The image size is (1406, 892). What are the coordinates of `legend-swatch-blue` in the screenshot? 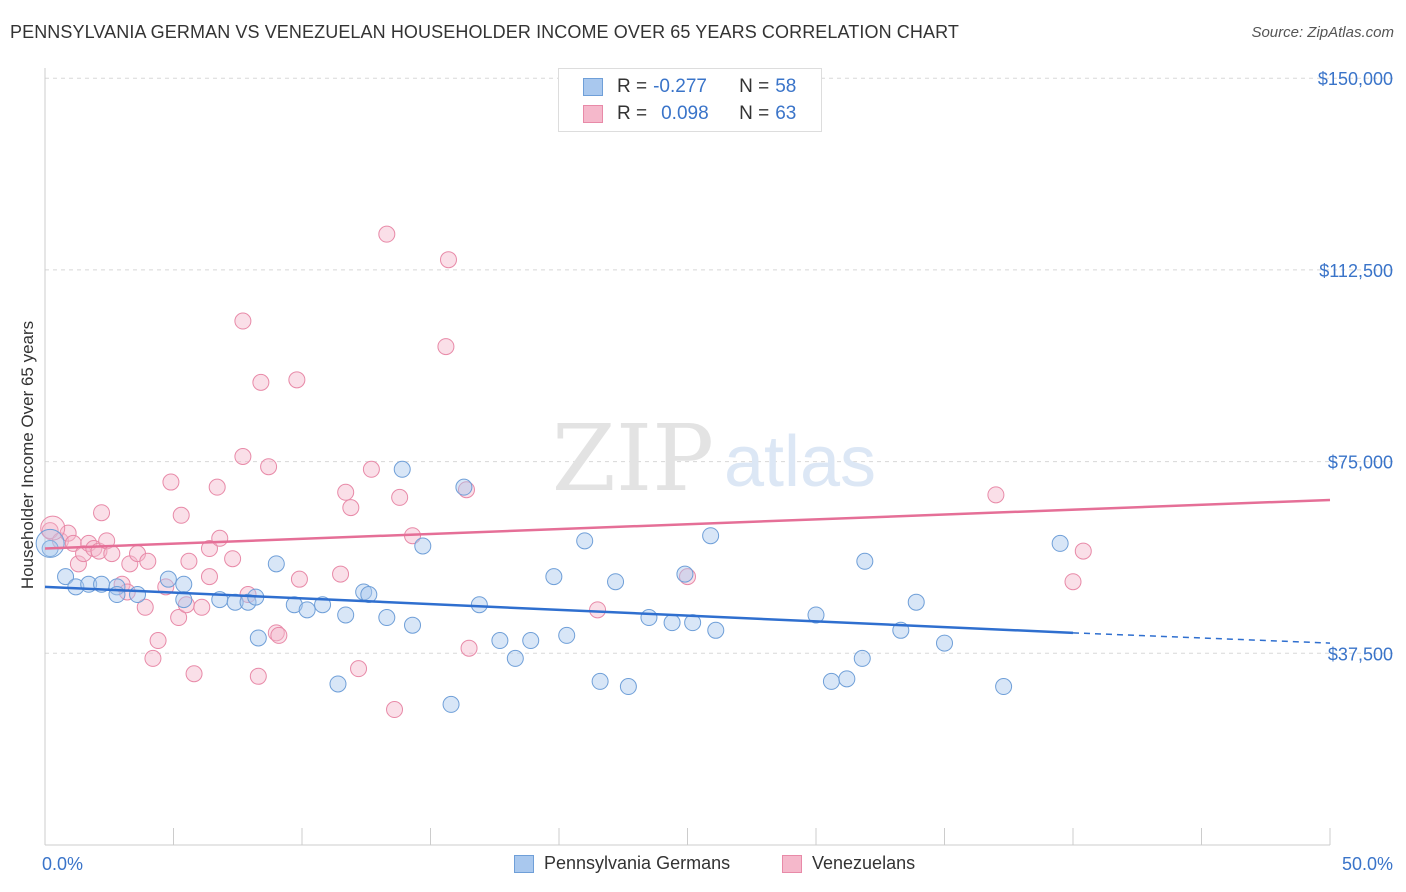 It's located at (593, 87).